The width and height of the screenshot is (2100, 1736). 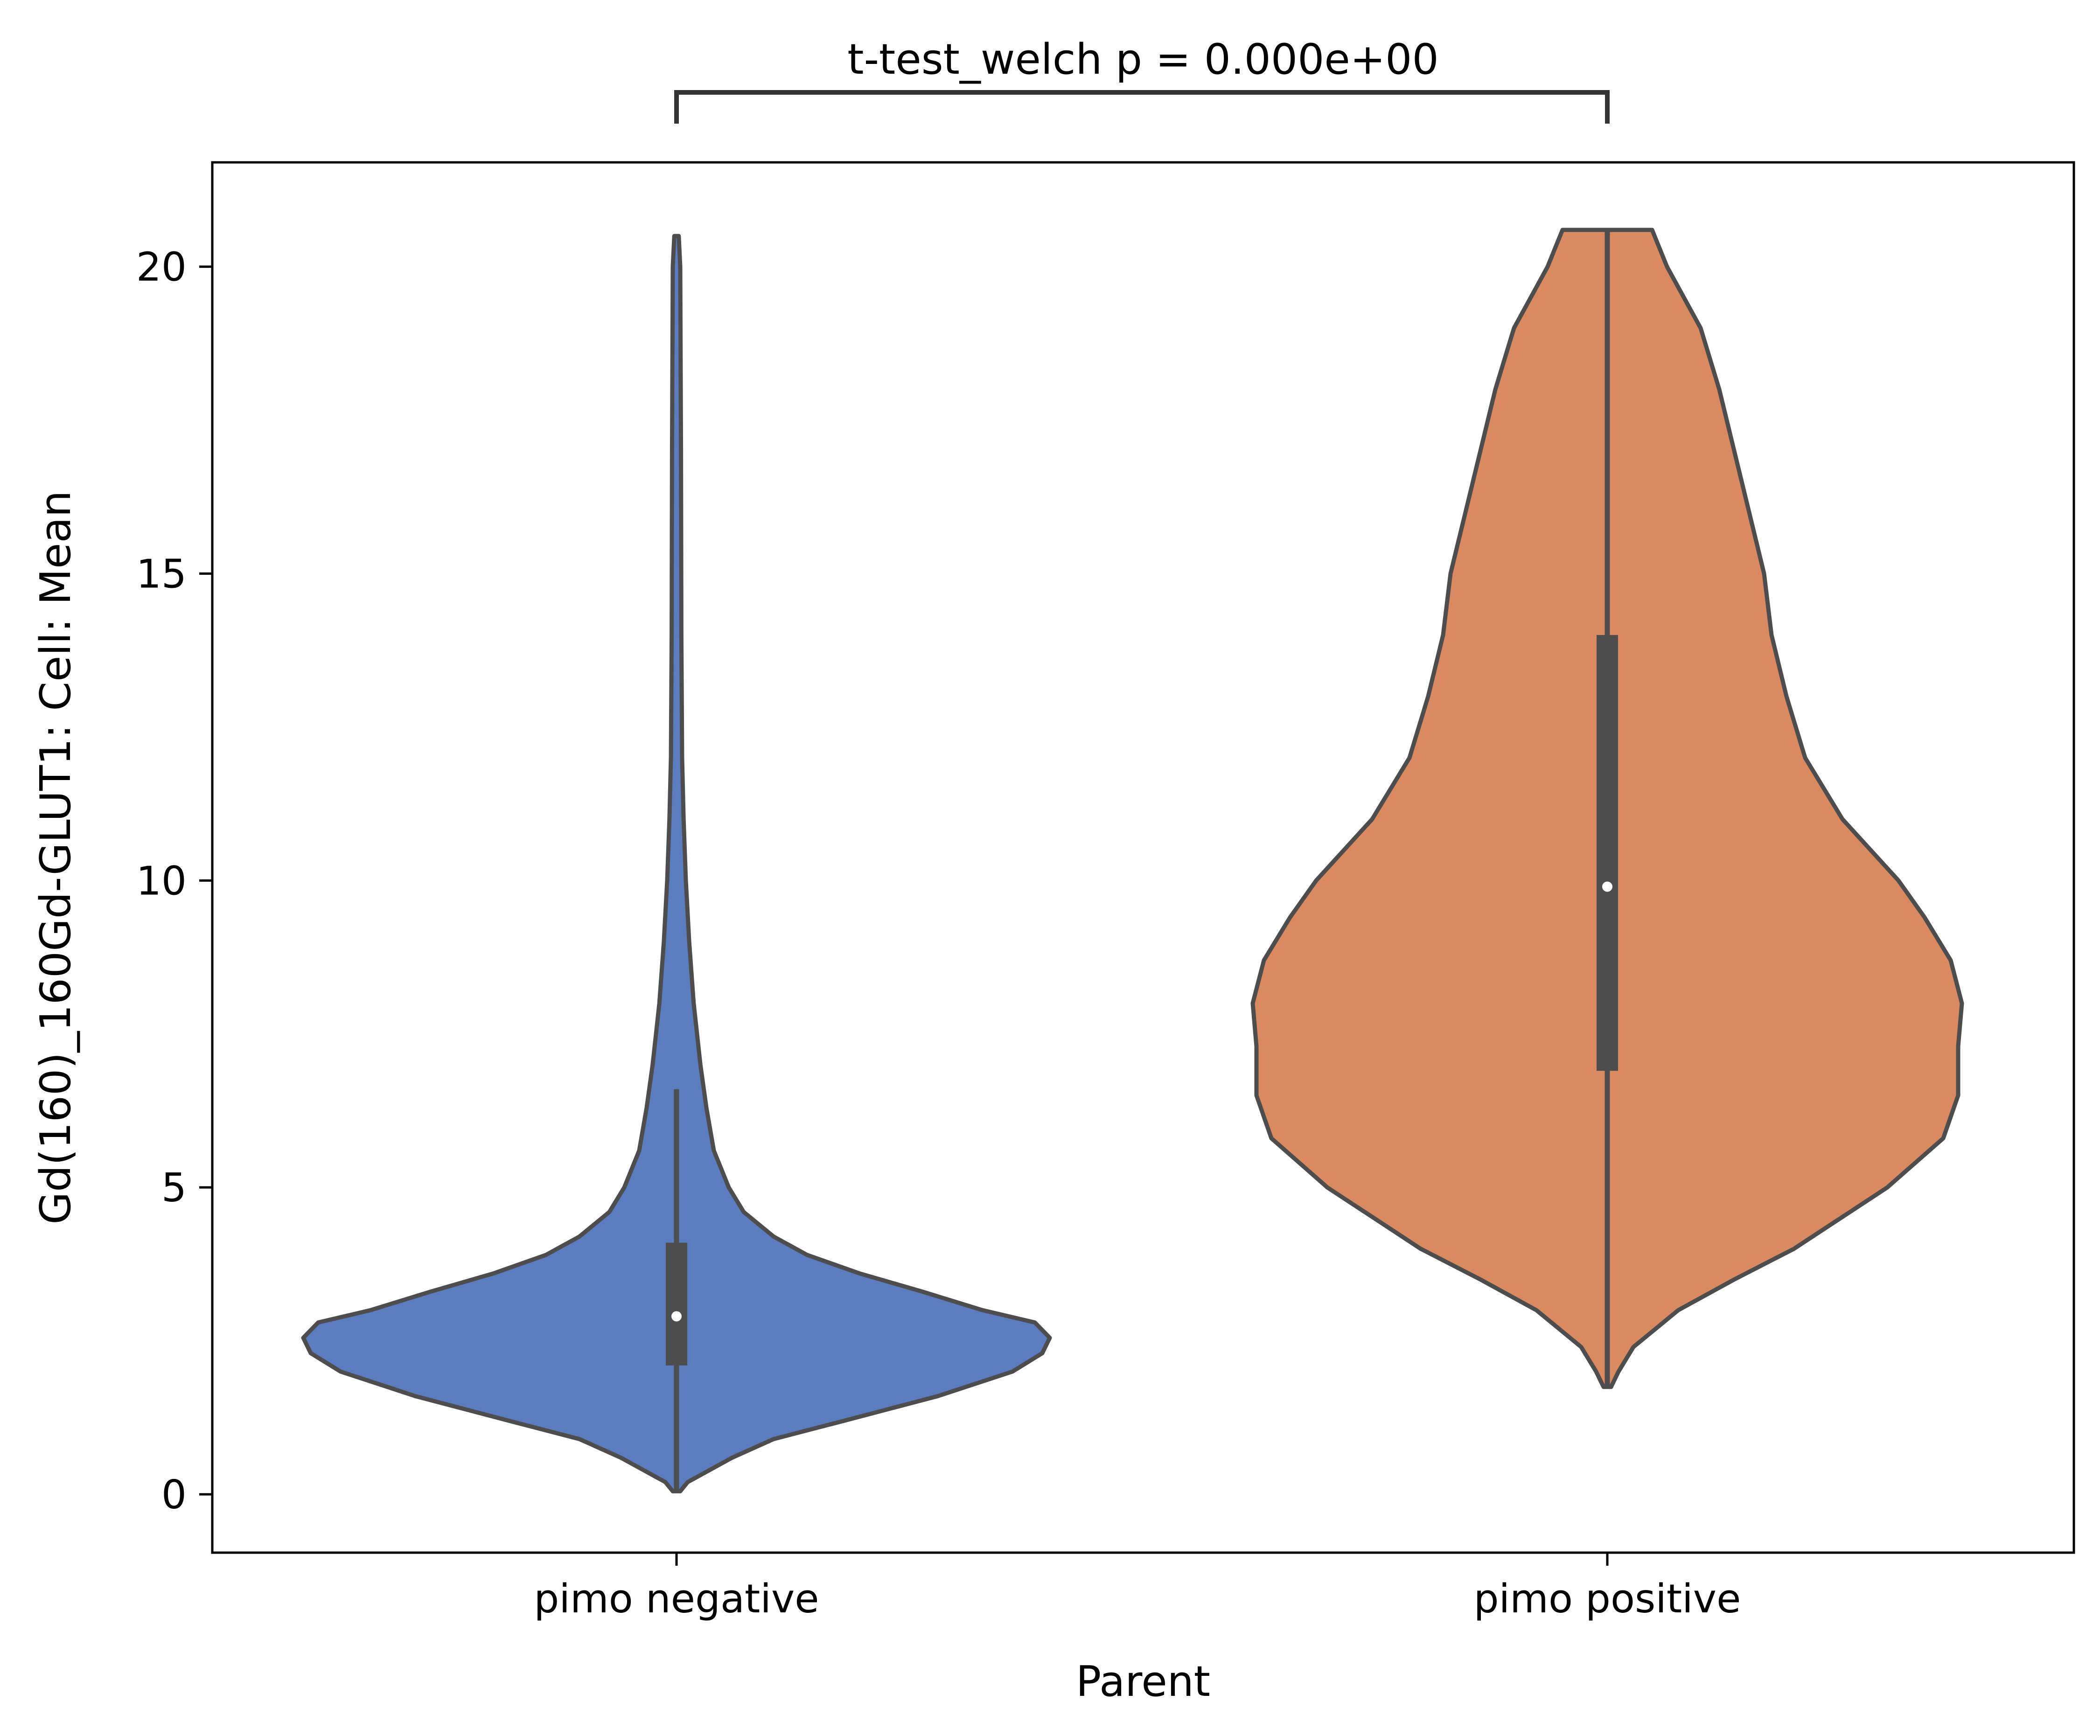 I want to click on significance-text: t-test_welch p = 0.000e+00, so click(x=1143, y=59).